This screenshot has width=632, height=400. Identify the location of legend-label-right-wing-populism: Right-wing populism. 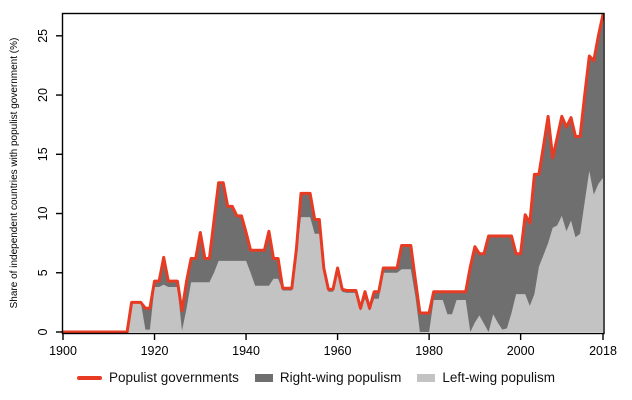
(340, 377).